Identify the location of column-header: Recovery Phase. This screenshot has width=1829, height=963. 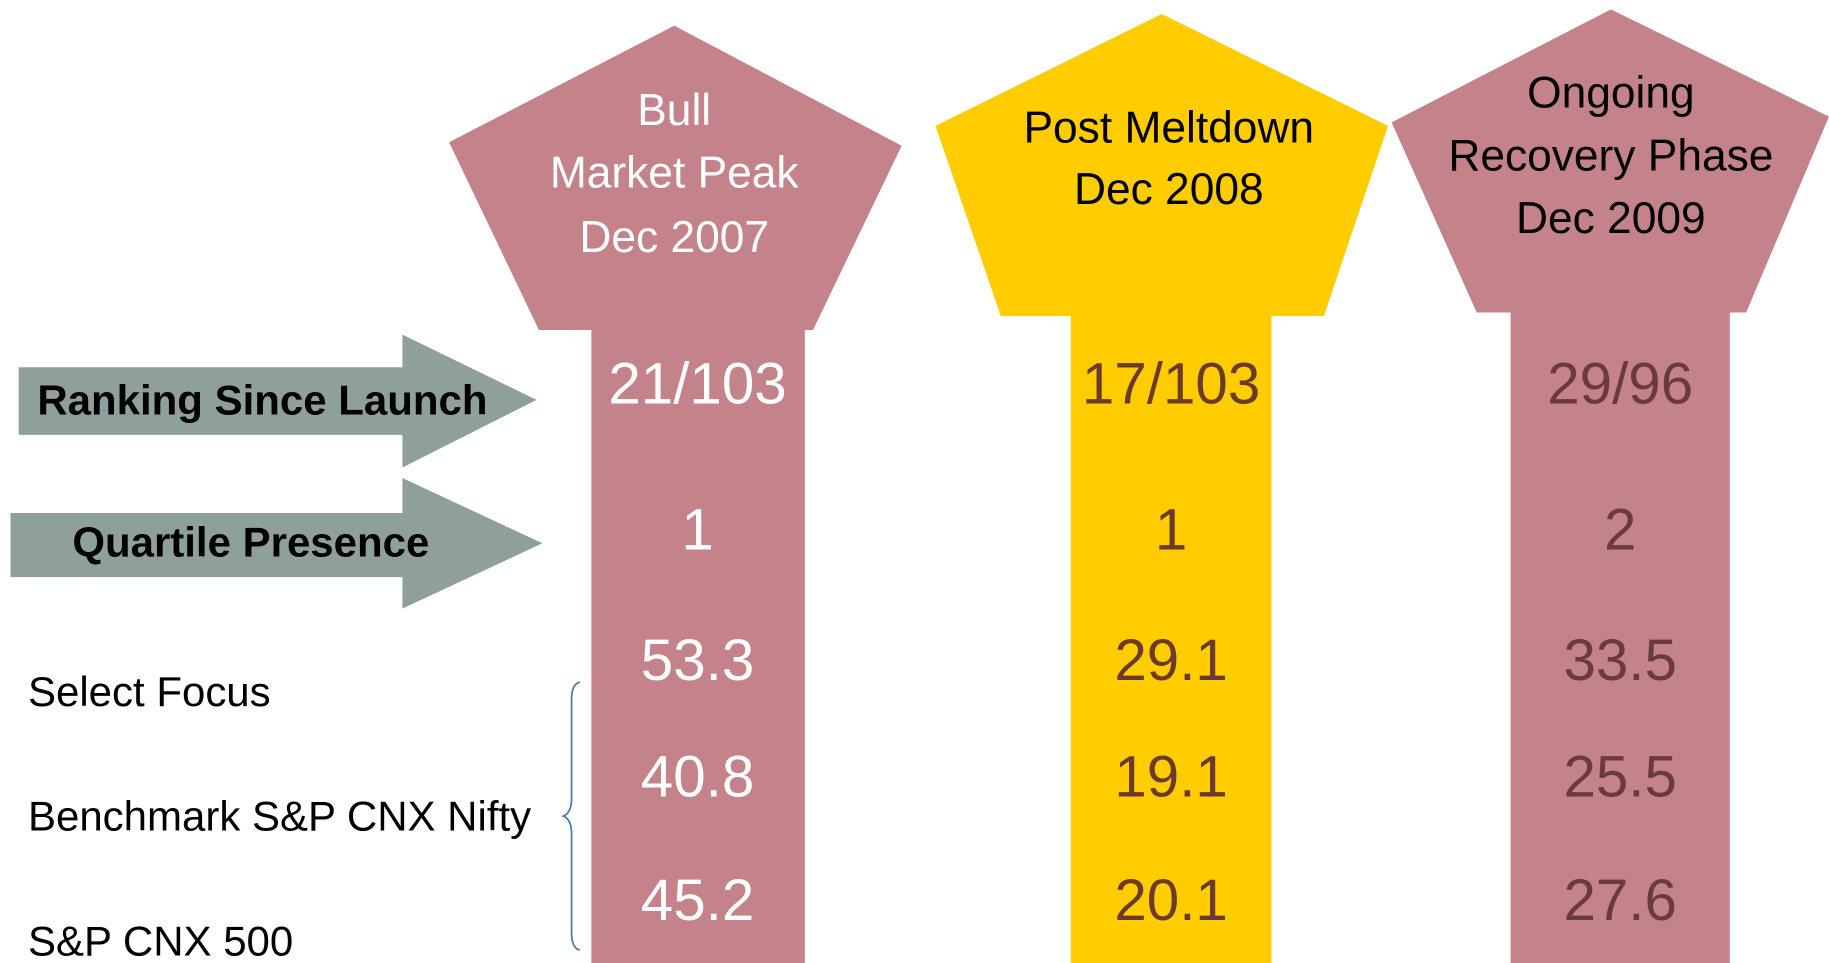
(1610, 155).